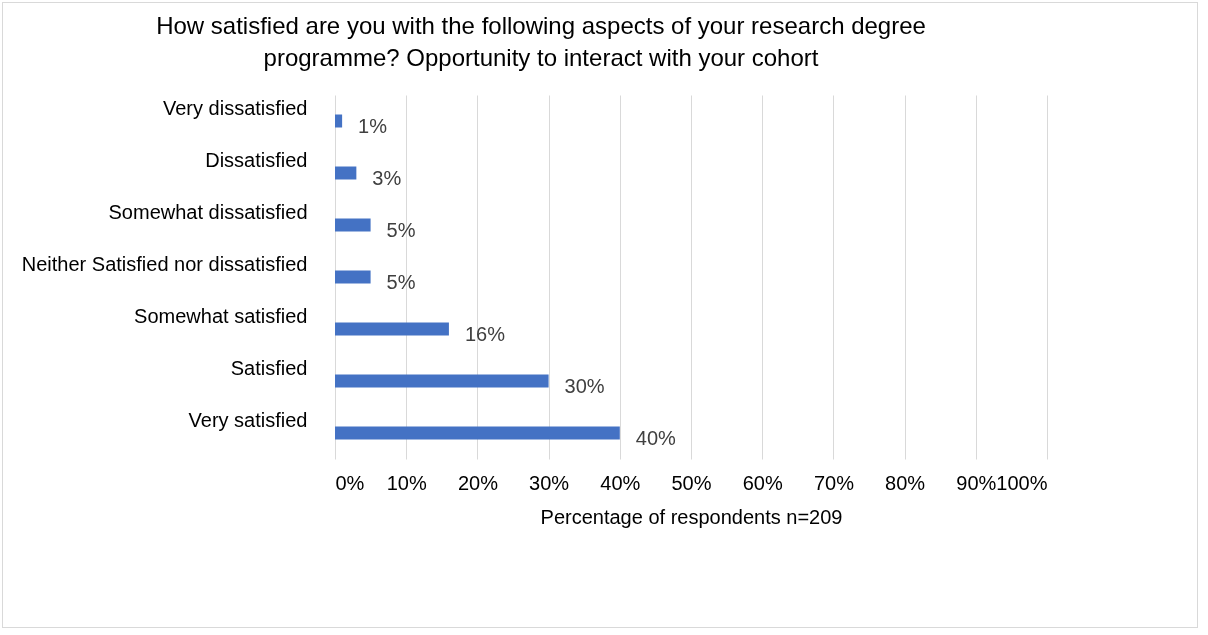  What do you see at coordinates (373, 126) in the screenshot?
I see `data-label: 1%` at bounding box center [373, 126].